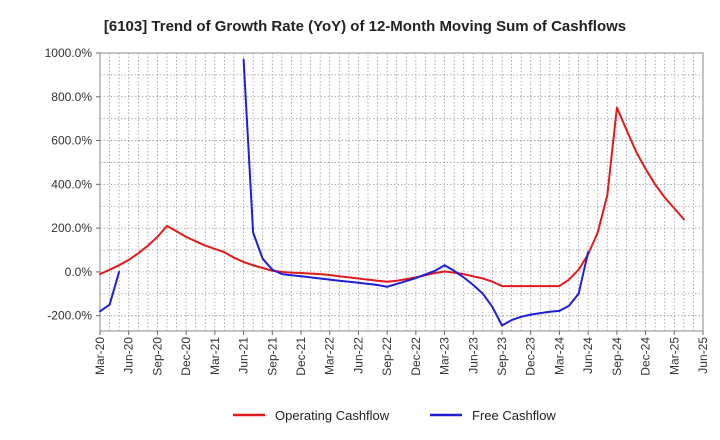  What do you see at coordinates (514, 415) in the screenshot?
I see `legend-label-free-cashflow: Free Cashflow` at bounding box center [514, 415].